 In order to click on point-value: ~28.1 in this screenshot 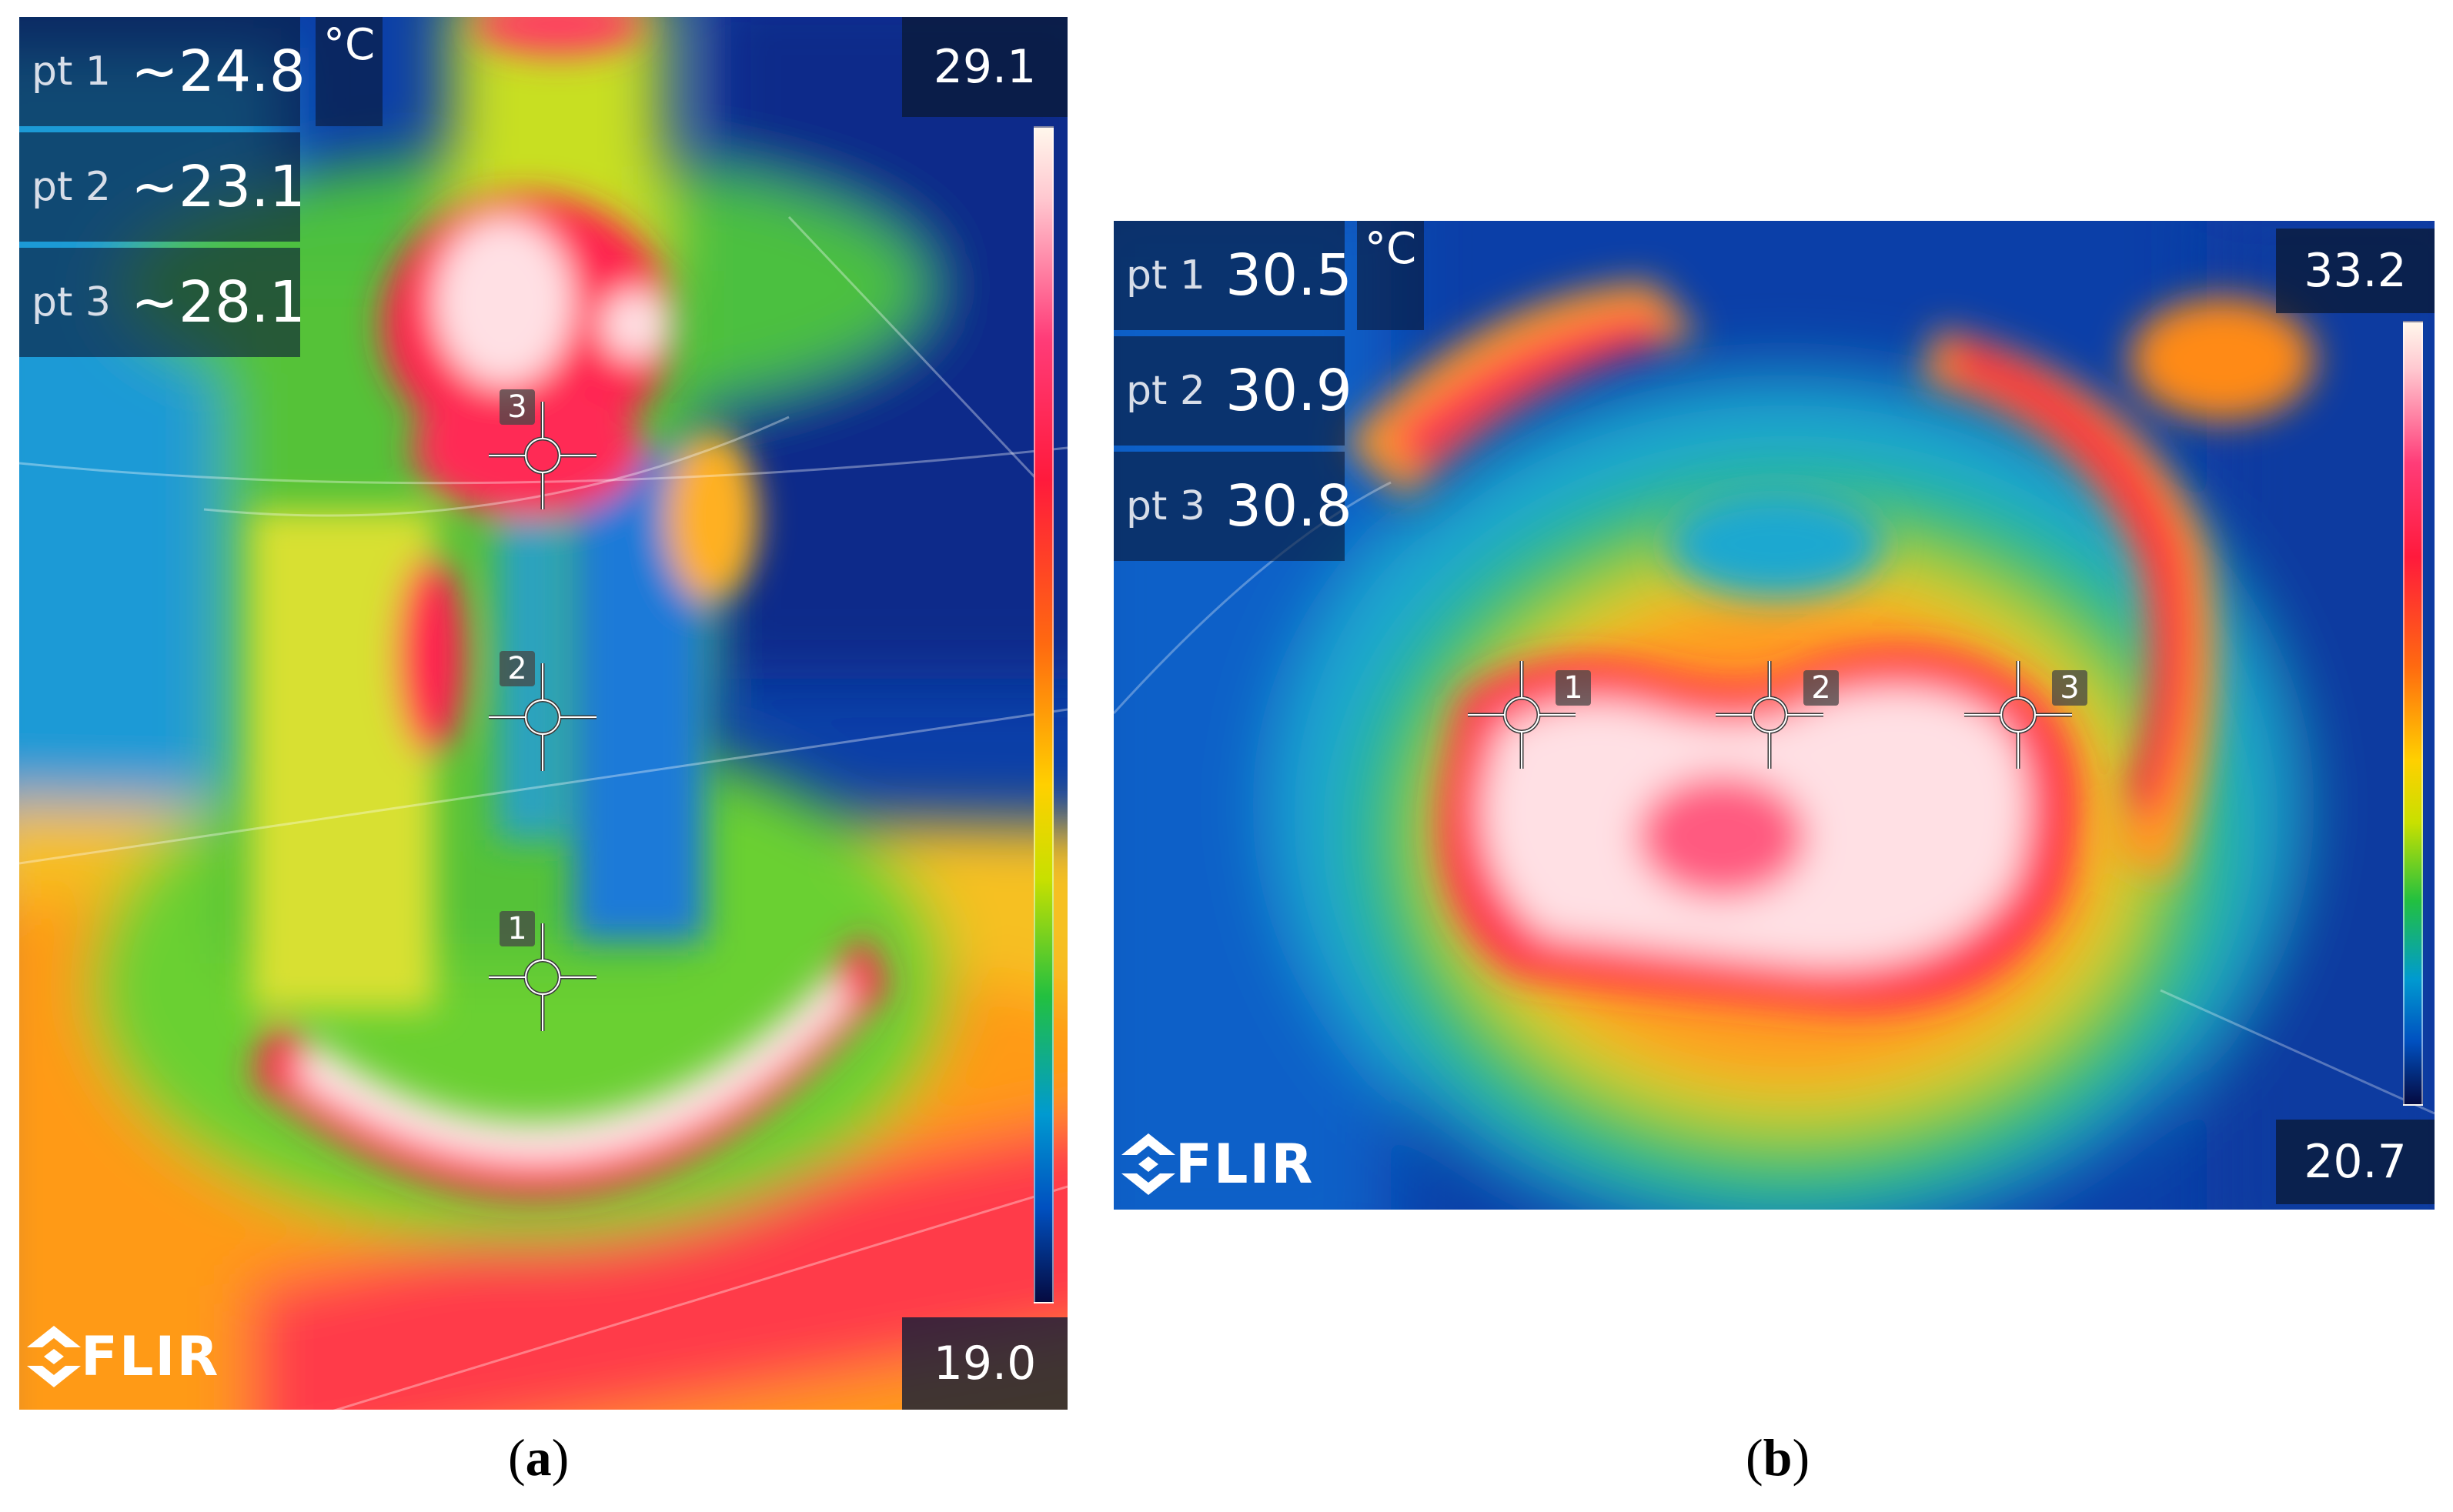, I will do `click(218, 302)`.